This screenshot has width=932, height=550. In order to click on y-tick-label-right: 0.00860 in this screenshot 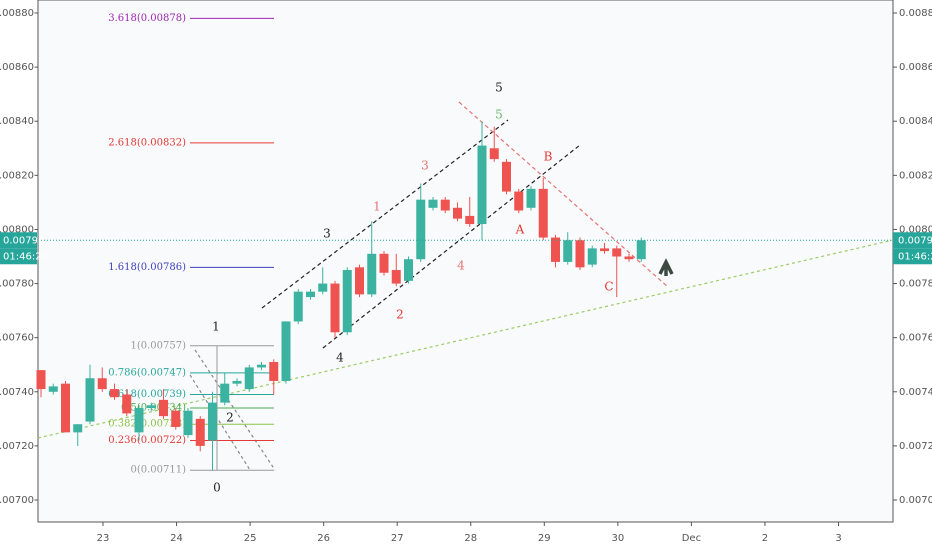, I will do `click(915, 67)`.